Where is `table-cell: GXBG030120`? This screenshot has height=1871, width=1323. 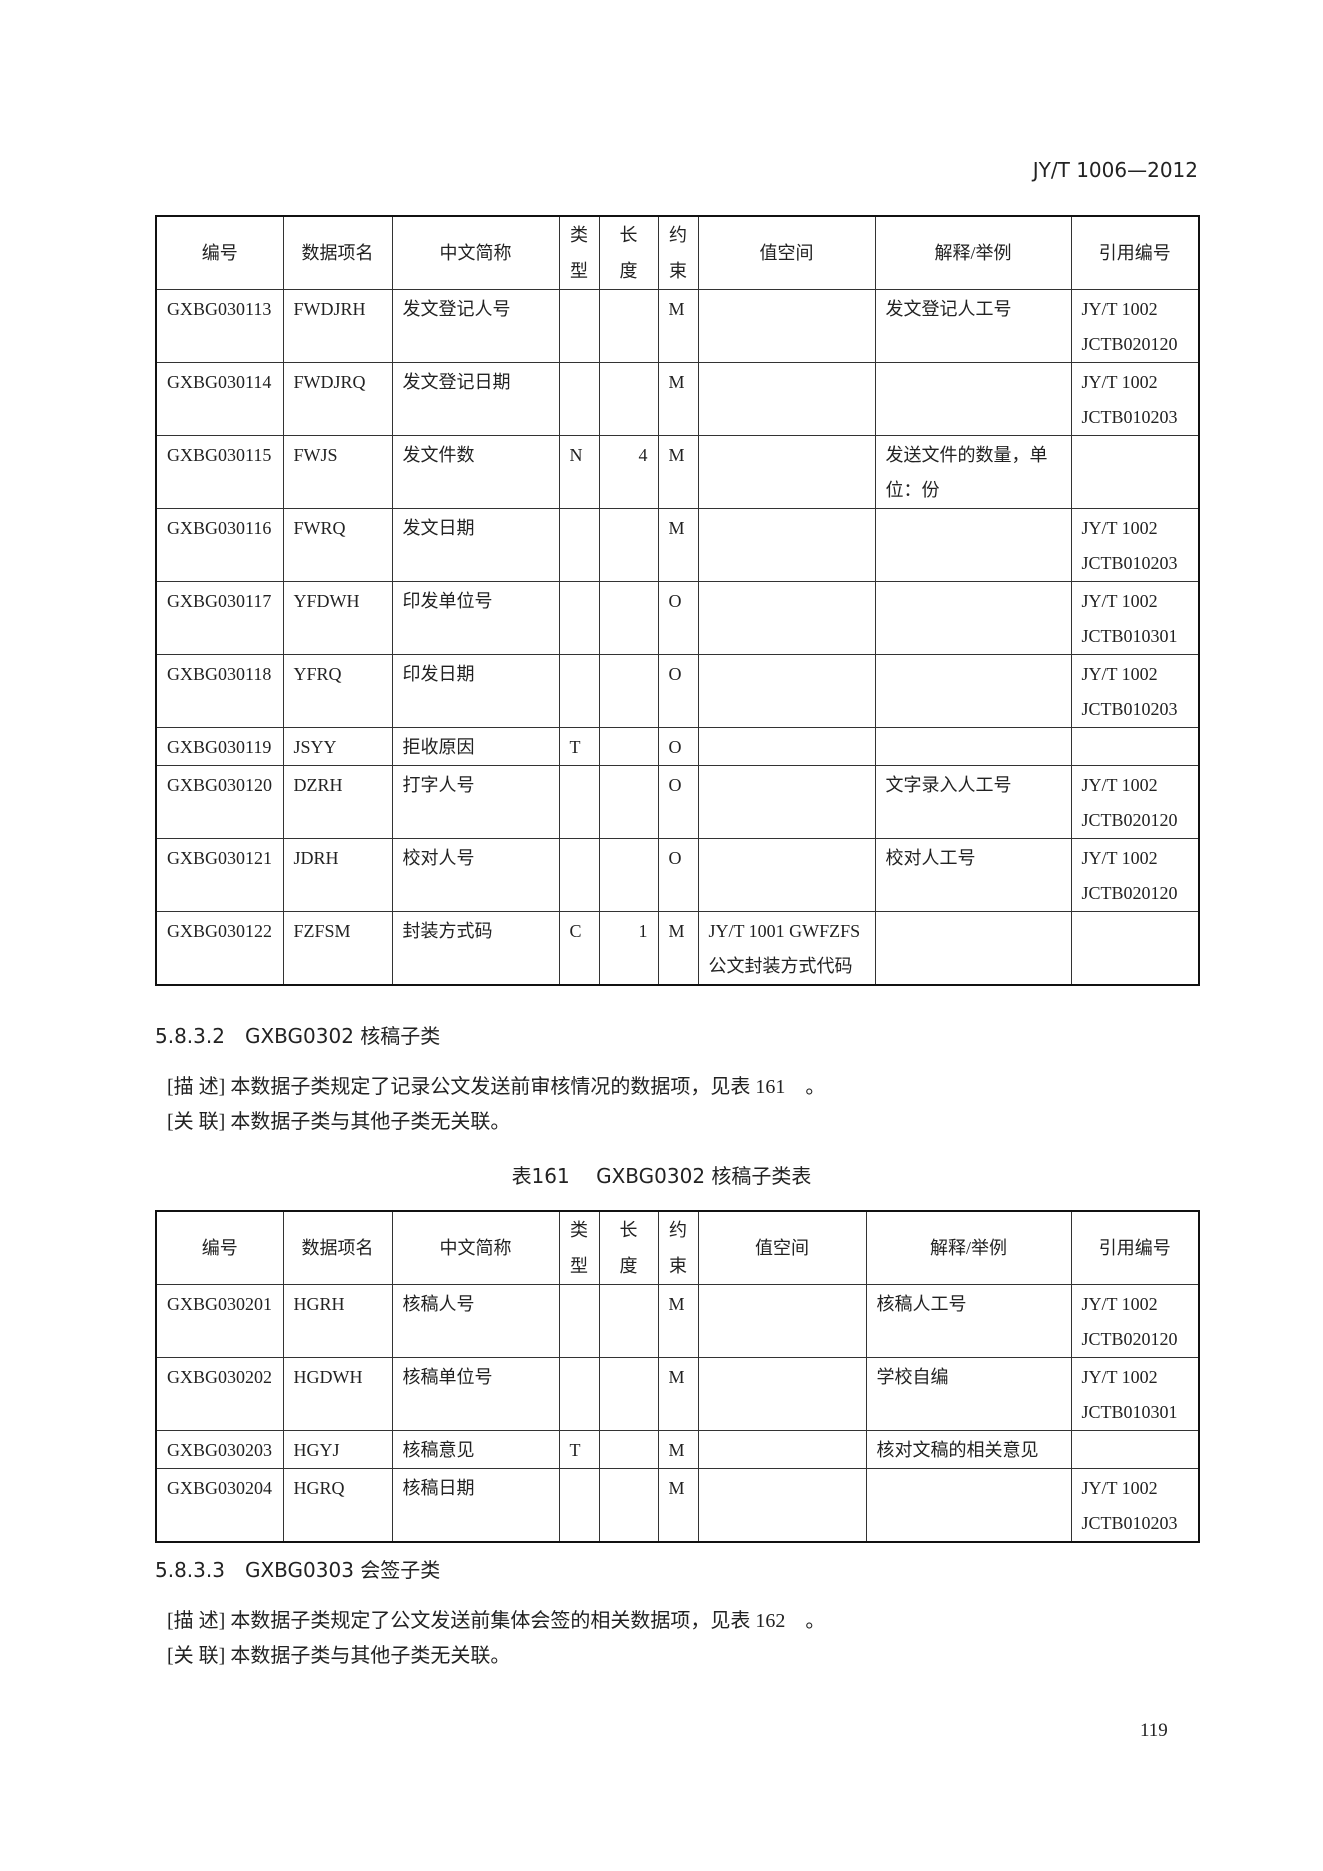
table-cell: GXBG030120 is located at coordinates (219, 802).